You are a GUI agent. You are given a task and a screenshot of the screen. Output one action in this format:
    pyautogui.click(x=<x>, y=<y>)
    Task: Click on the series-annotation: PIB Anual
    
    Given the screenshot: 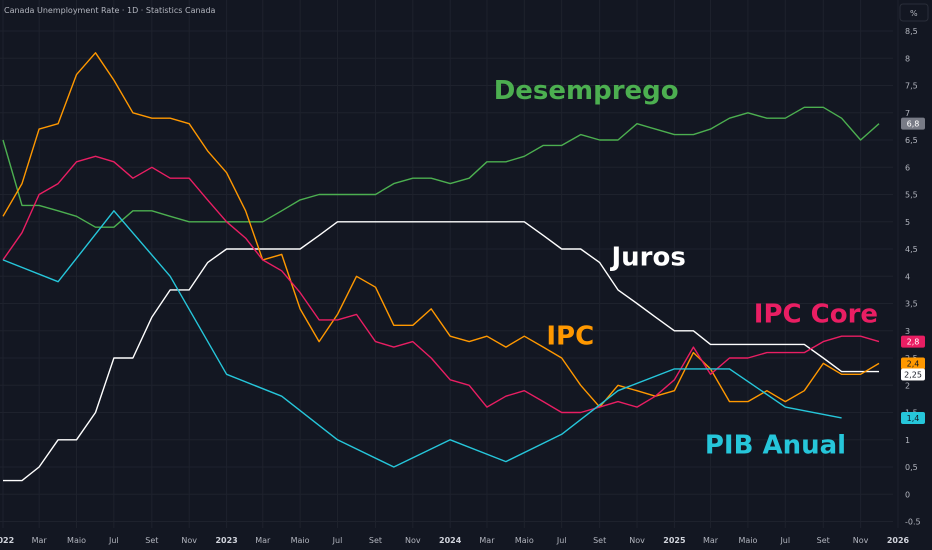 What is the action you would take?
    pyautogui.click(x=775, y=445)
    